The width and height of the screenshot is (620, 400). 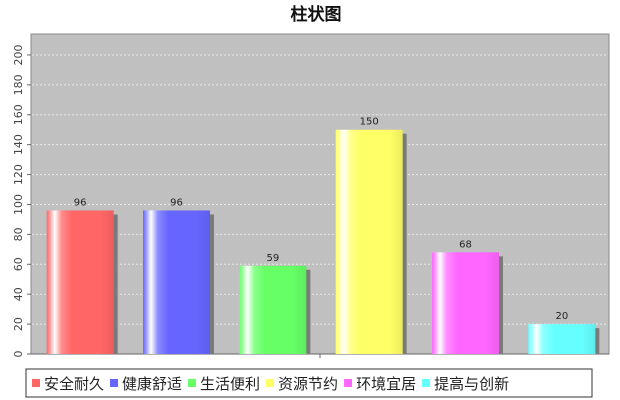 I want to click on y-tick-label: 120, so click(x=18, y=174).